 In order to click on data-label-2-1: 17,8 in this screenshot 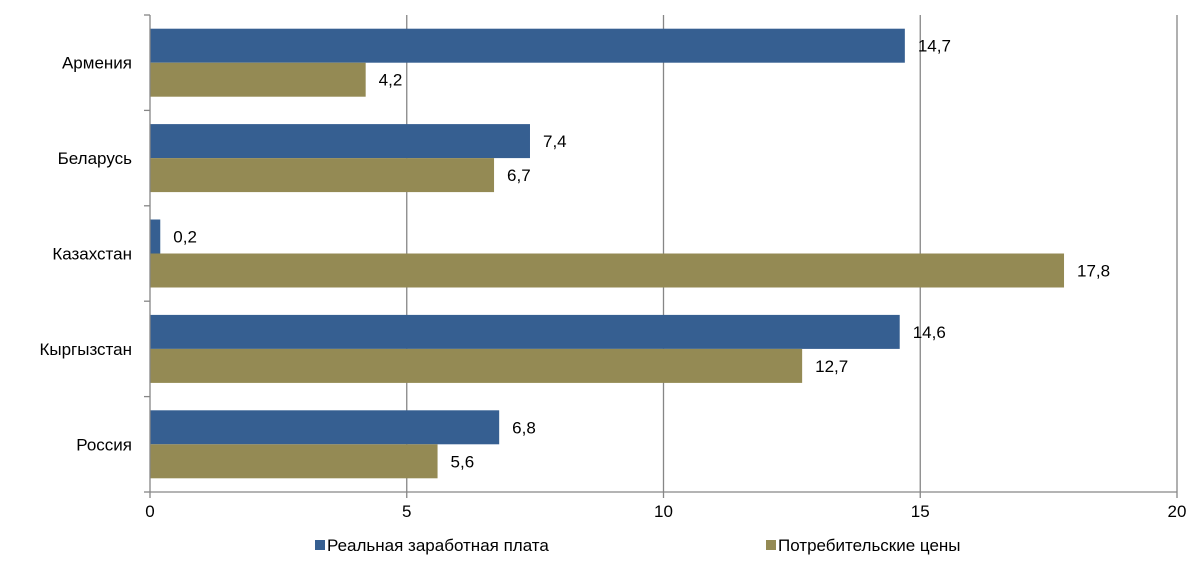, I will do `click(1093, 271)`.